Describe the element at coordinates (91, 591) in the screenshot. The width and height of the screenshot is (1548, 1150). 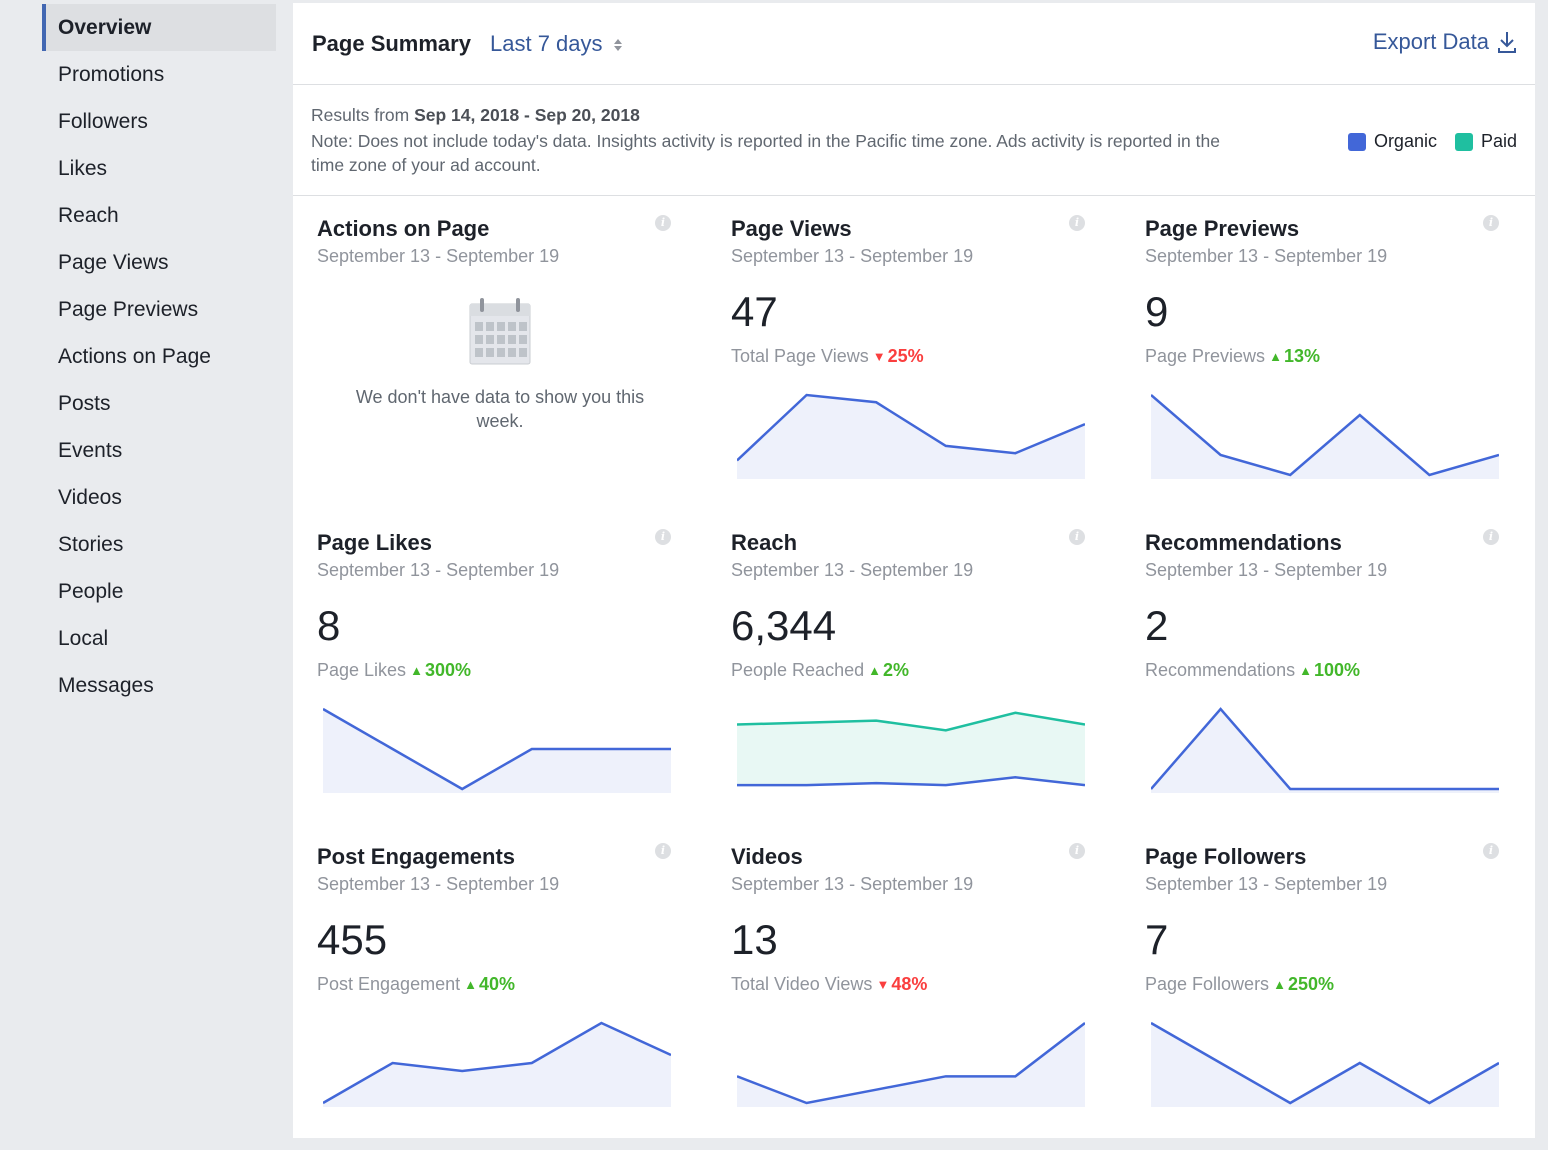
I see `sidebar-item-people: People` at that location.